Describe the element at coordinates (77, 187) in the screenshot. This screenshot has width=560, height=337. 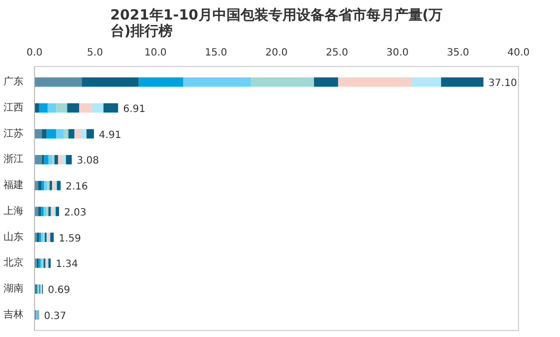
I see `total-label: 2.16` at that location.